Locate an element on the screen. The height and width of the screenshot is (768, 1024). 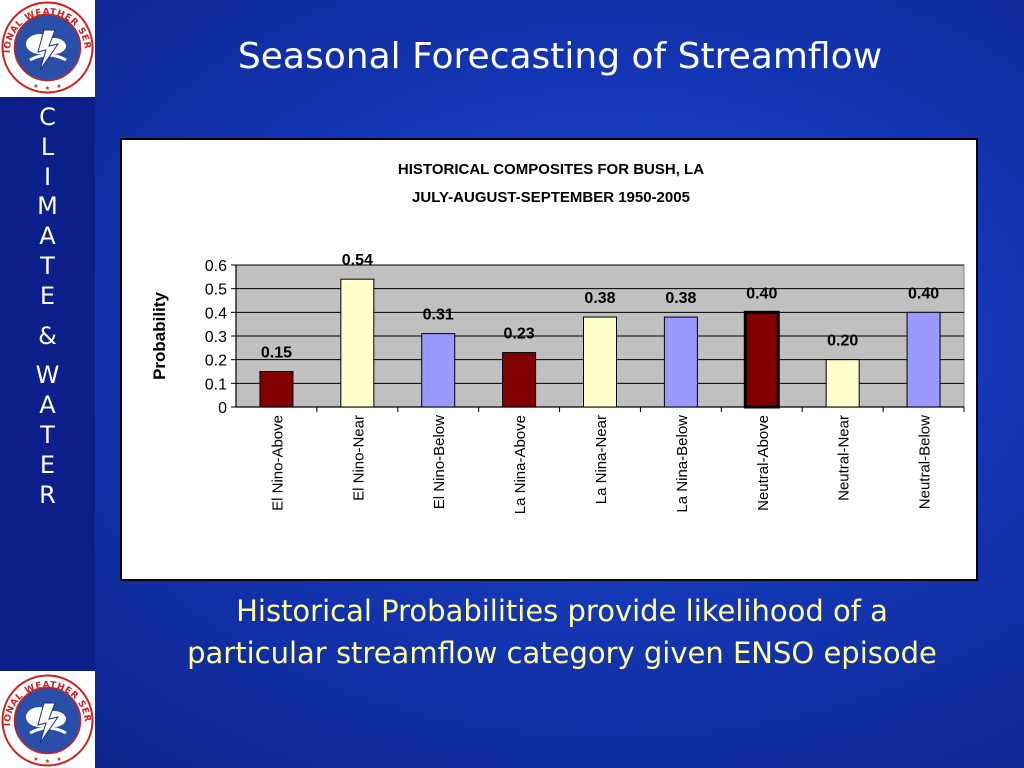
water-letter: T is located at coordinates (47, 434).